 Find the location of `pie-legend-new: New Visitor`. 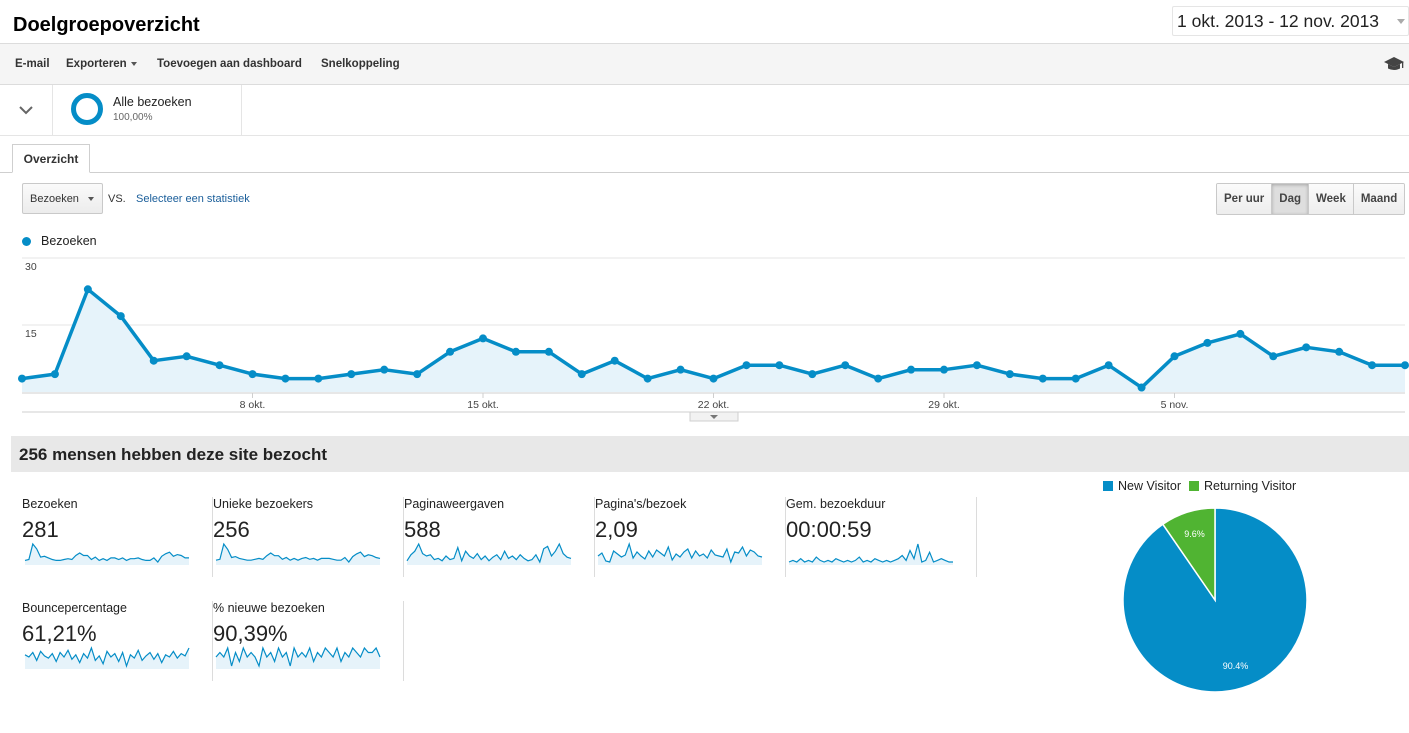

pie-legend-new: New Visitor is located at coordinates (1142, 486).